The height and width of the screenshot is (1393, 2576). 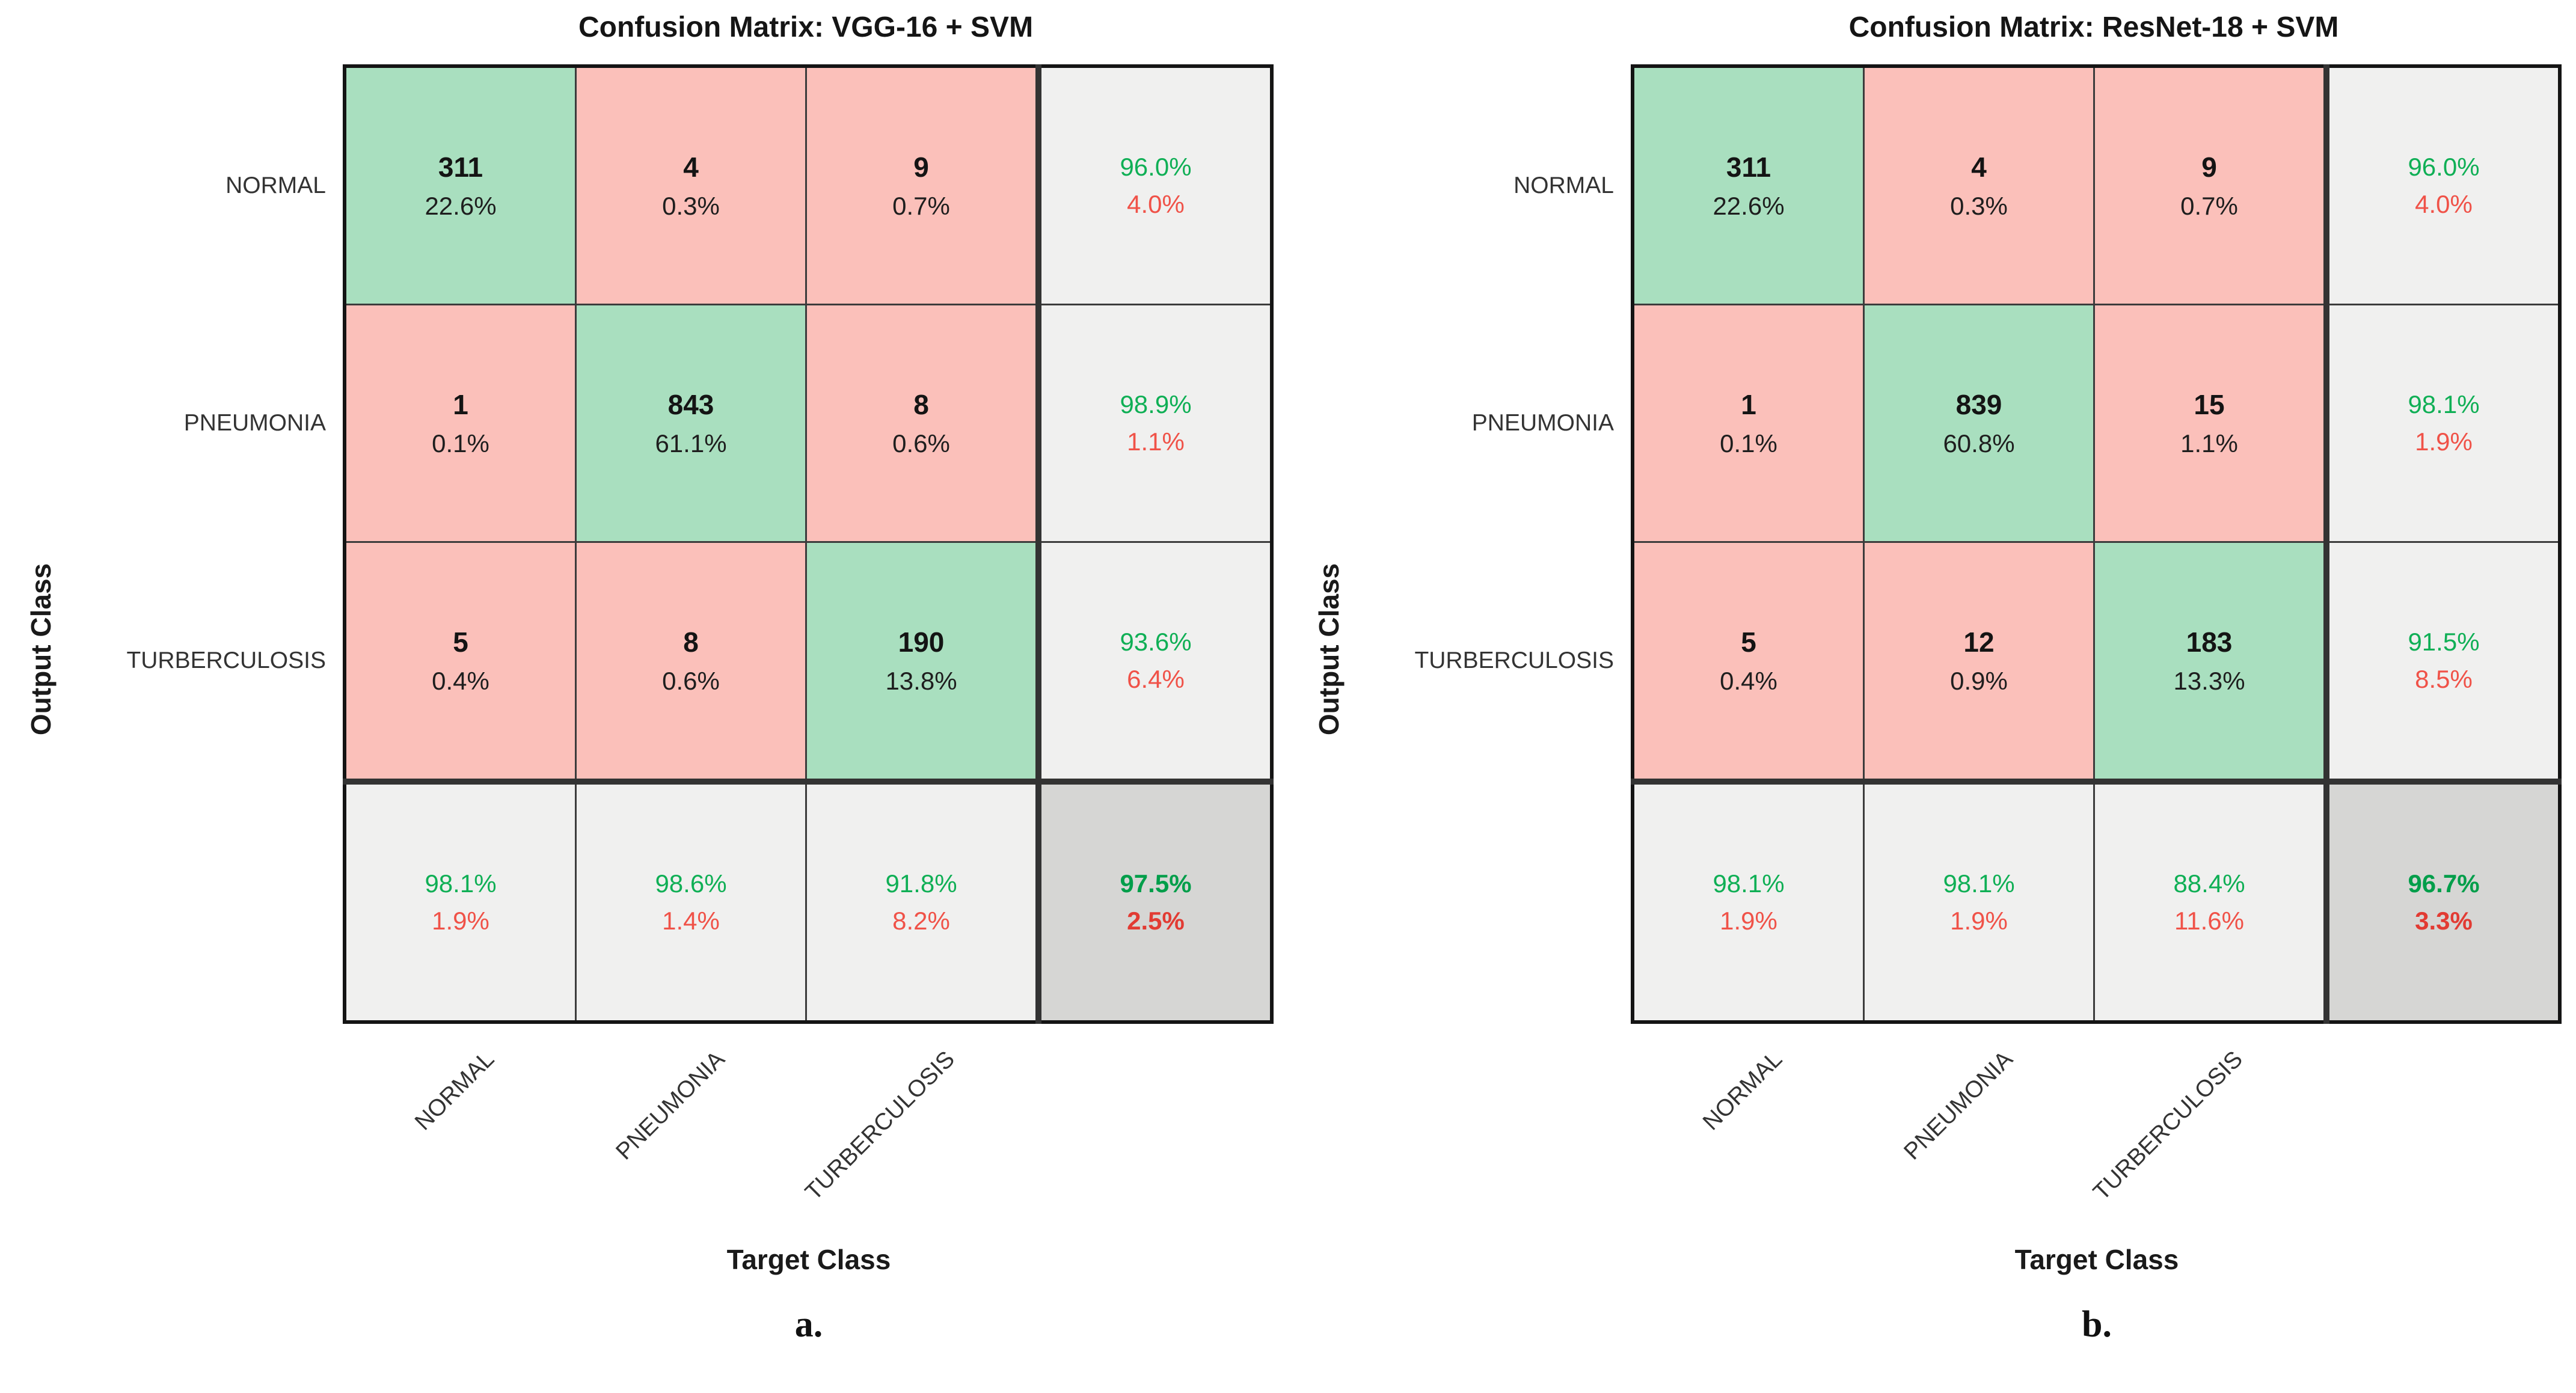 I want to click on summary-red-percent: 1.4%, so click(x=691, y=921).